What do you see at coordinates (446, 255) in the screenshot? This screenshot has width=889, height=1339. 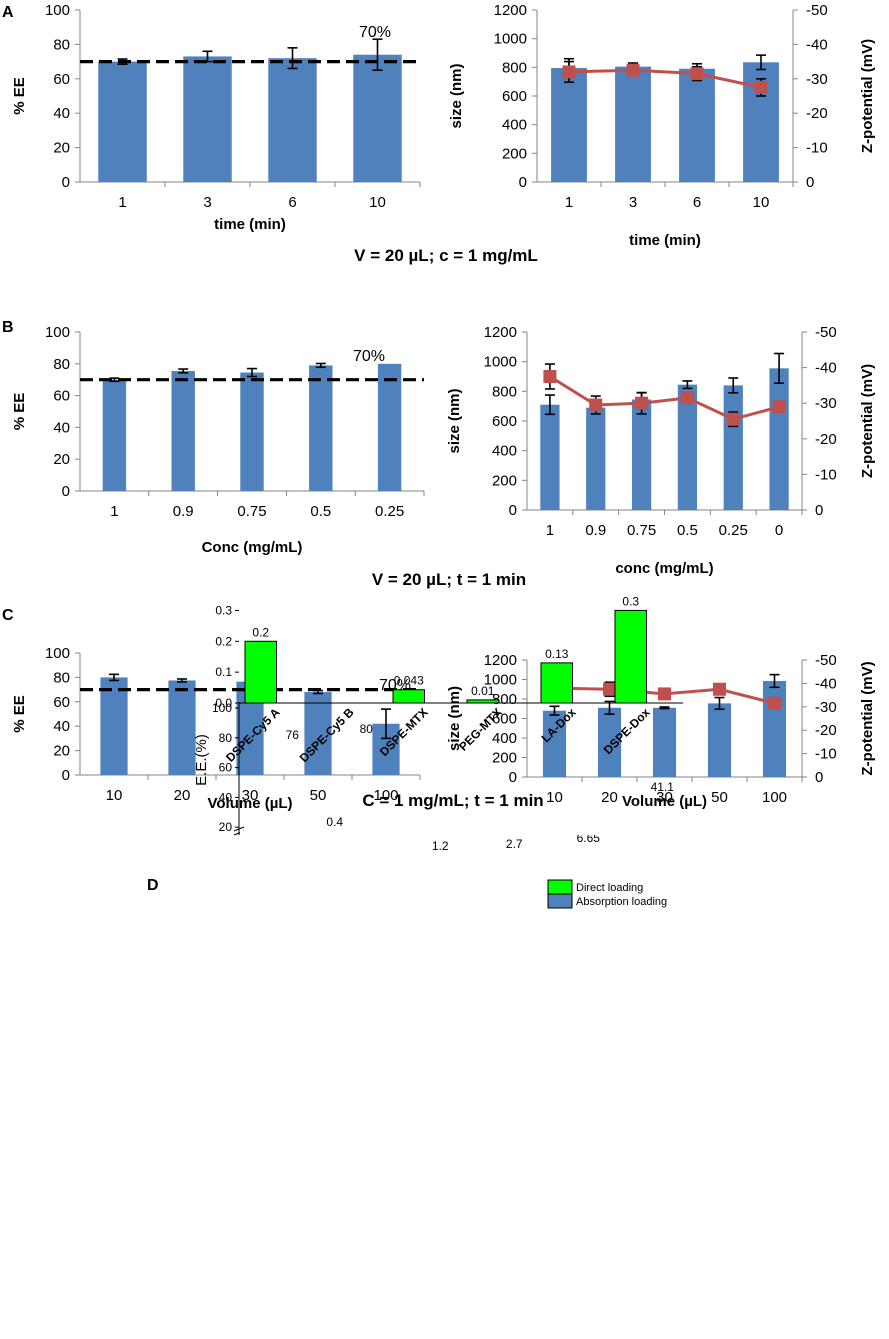 I see `condition-a: V = 20 µL; c = 1 mg/mL` at bounding box center [446, 255].